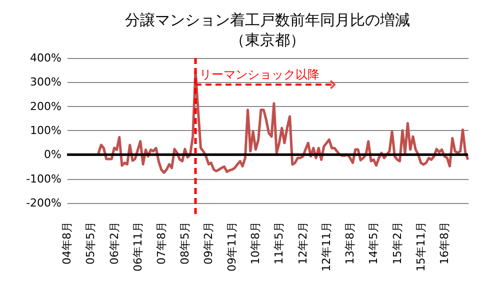 This screenshot has height=286, width=484. What do you see at coordinates (267, 40) in the screenshot?
I see `text: （東京都）` at bounding box center [267, 40].